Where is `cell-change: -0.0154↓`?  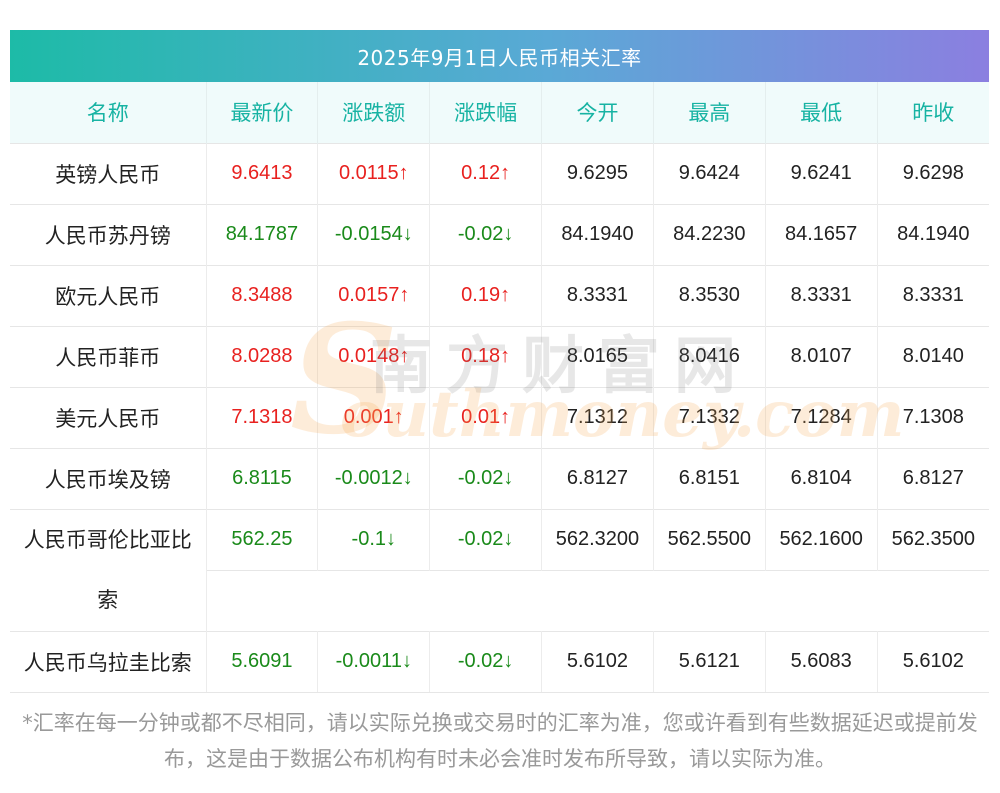 cell-change: -0.0154↓ is located at coordinates (374, 234).